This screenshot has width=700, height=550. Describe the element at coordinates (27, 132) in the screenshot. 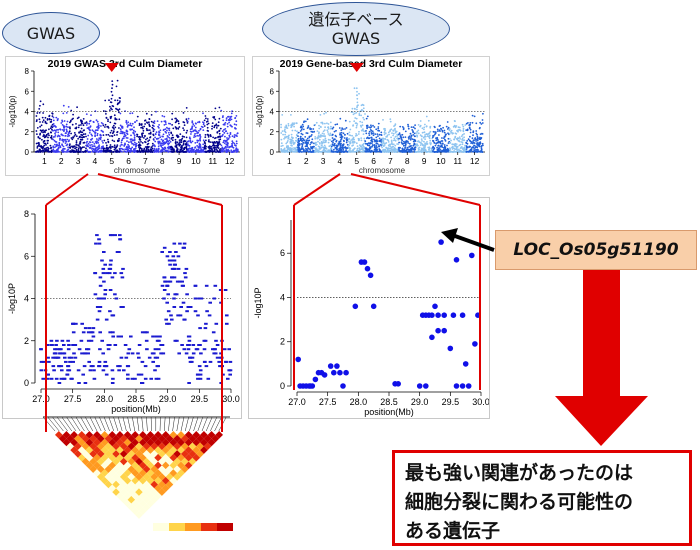

I see `gwas-manhattan-ytick-label: 2` at that location.